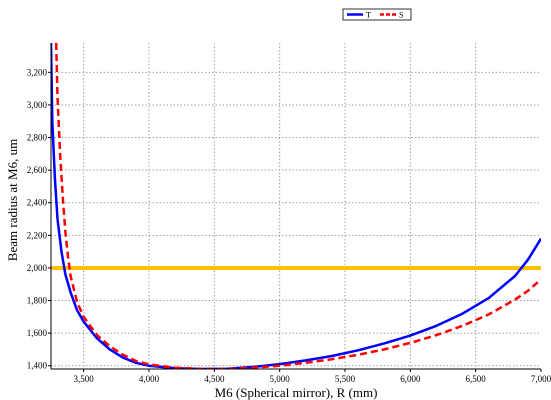  I want to click on x-tick-label: 5,000, so click(280, 379).